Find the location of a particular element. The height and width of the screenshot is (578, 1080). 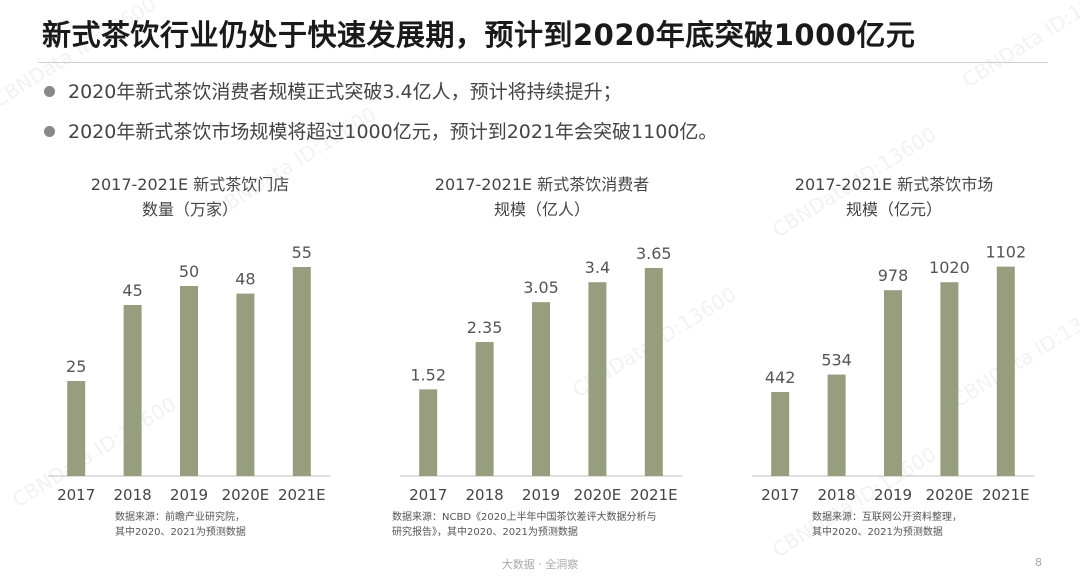

chart-plot: 25 2017 45 2018 50 2019 48 2020E 55 2021E is located at coordinates (189, 373).